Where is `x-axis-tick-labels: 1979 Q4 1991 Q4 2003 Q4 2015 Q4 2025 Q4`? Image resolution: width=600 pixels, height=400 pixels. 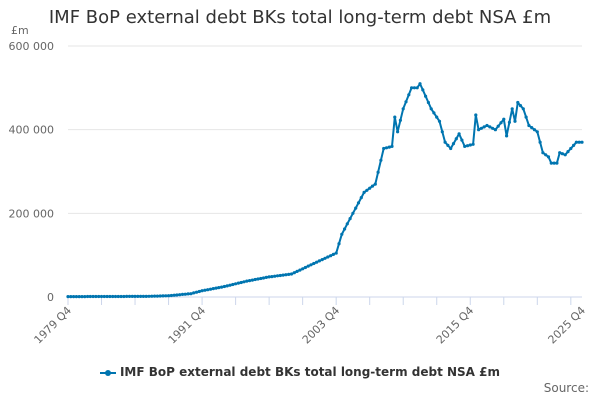
x-axis-tick-labels: 1979 Q4 1991 Q4 2003 Q4 2015 Q4 2025 Q4 is located at coordinates (310, 325).